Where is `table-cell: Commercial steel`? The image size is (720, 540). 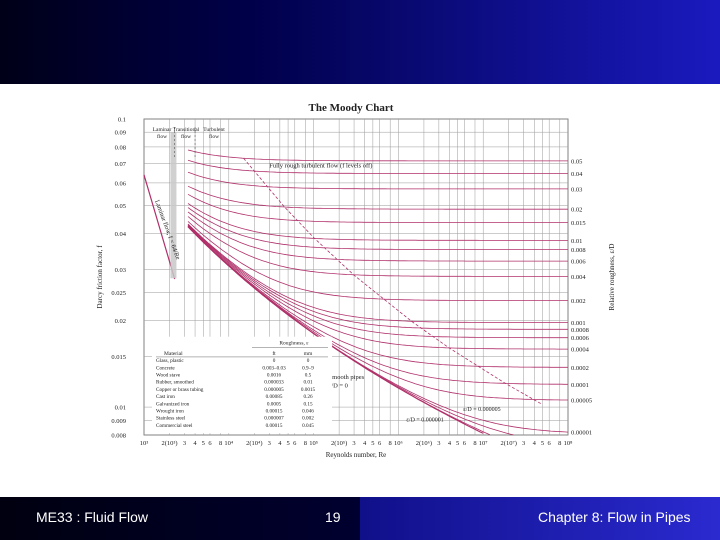 table-cell: Commercial steel is located at coordinates (174, 426).